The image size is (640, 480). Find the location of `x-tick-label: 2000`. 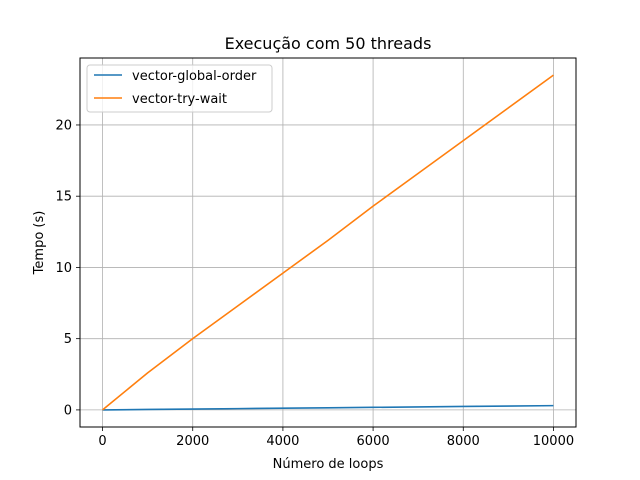

x-tick-label: 2000 is located at coordinates (192, 441).